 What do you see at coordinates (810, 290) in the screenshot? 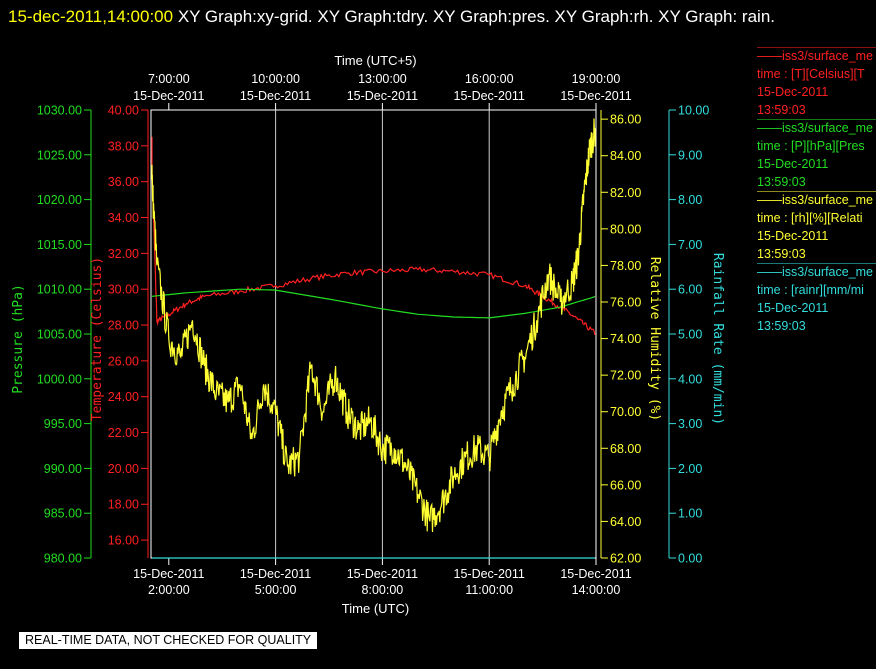
I see `legend-series-desc-text: time : [rainr][mm/mi` at bounding box center [810, 290].